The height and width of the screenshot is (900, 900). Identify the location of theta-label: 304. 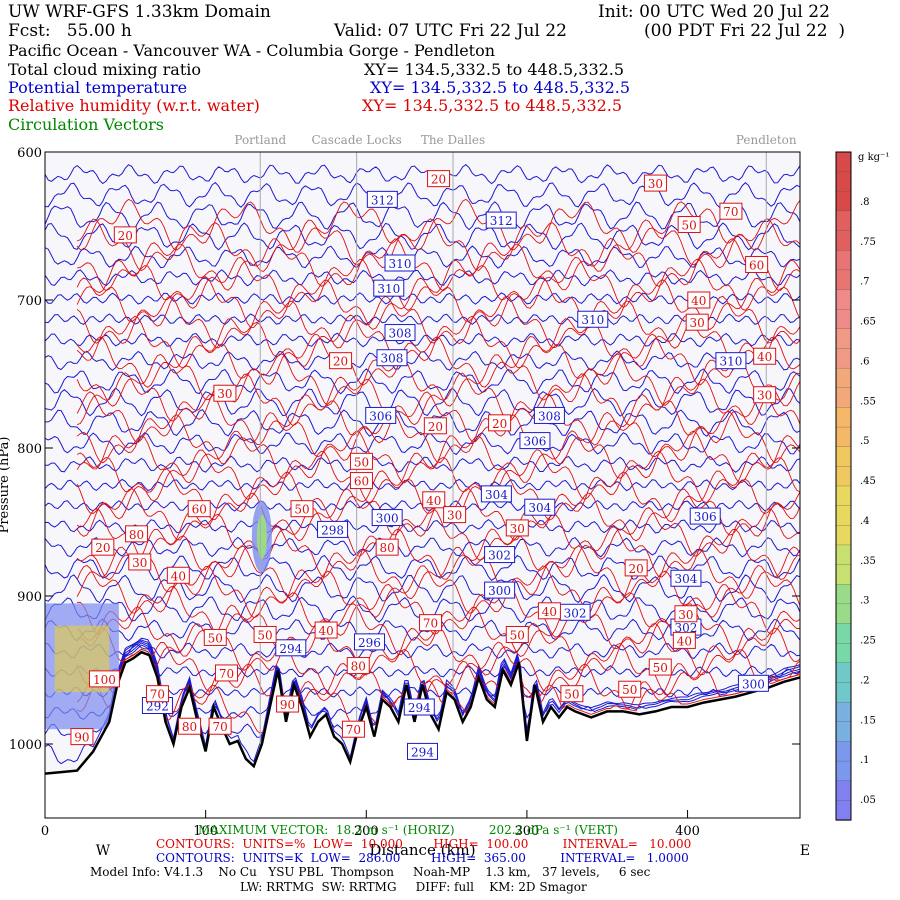
(539, 508).